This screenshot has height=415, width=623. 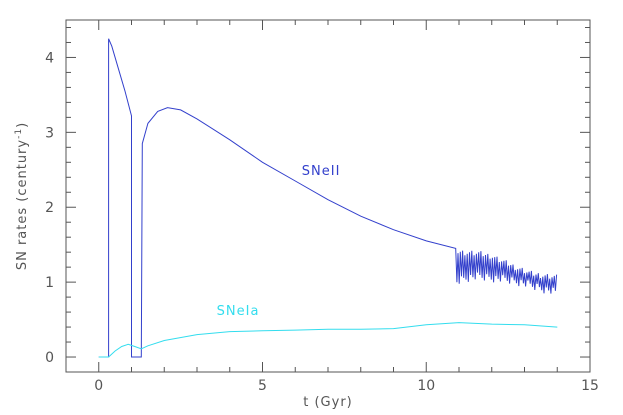 I want to click on series-label-sneii: SNeII, so click(x=321, y=171).